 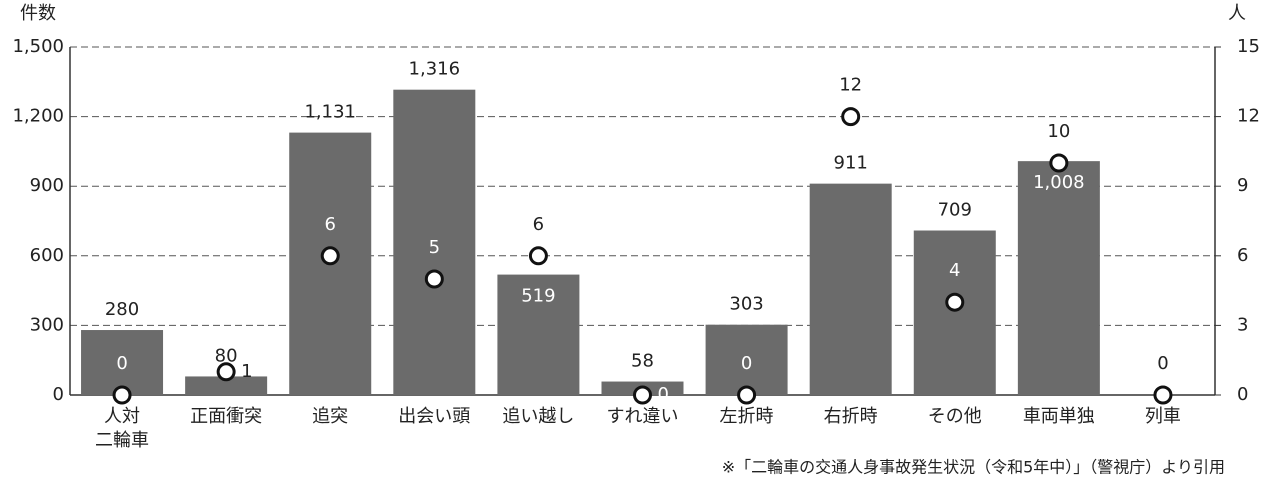 What do you see at coordinates (38, 116) in the screenshot?
I see `y-tick-label: 1,200` at bounding box center [38, 116].